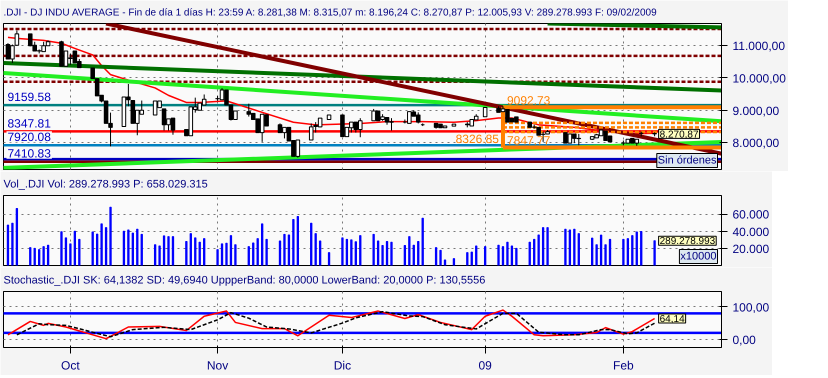 This screenshot has width=828, height=378. What do you see at coordinates (698, 256) in the screenshot?
I see `annotation: x10000` at bounding box center [698, 256].